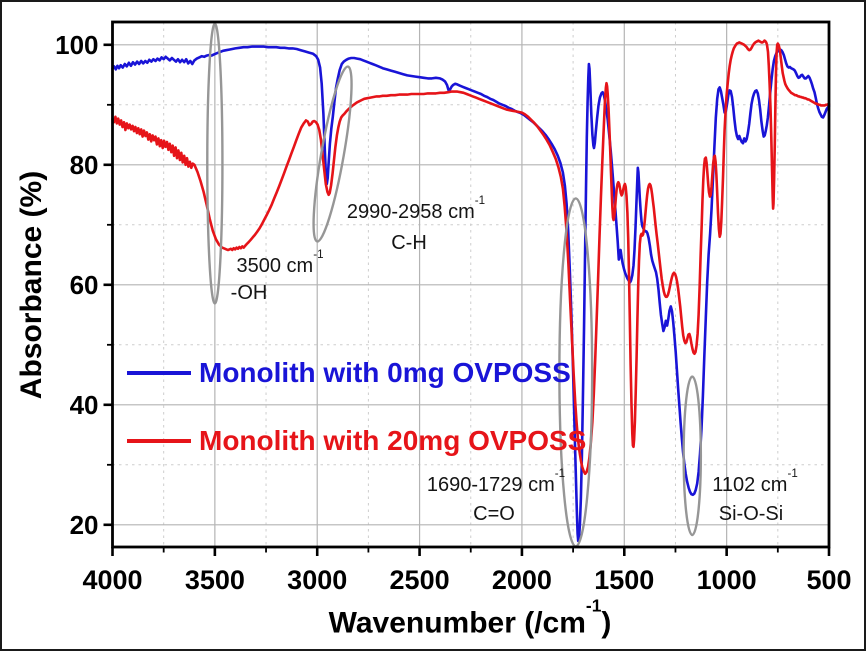 The width and height of the screenshot is (866, 651). I want to click on annotation-oh-sup: -1, so click(318, 254).